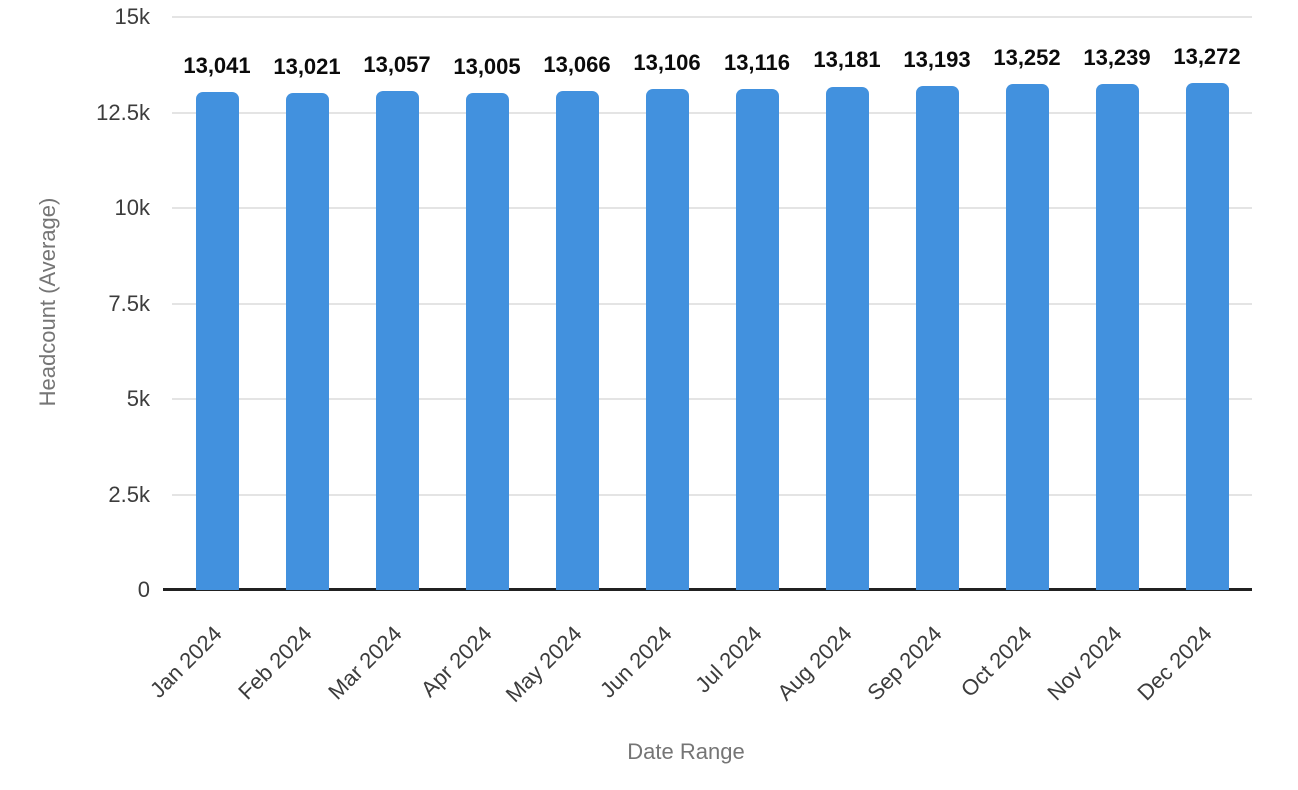 The image size is (1298, 790). Describe the element at coordinates (217, 340) in the screenshot. I see `bar-jan-2024` at that location.